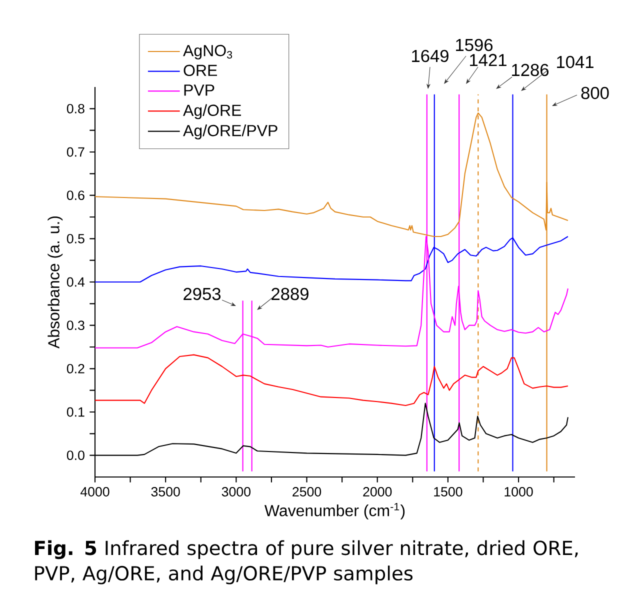 The image size is (624, 603). Describe the element at coordinates (575, 62) in the screenshot. I see `ref-line-label: 1041` at that location.